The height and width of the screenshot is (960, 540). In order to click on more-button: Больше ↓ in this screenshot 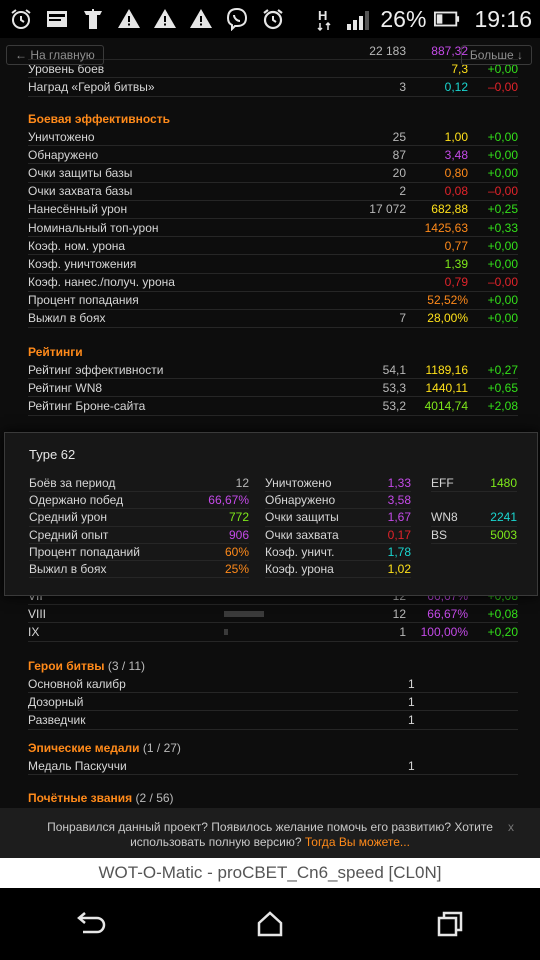, I will do `click(496, 55)`.